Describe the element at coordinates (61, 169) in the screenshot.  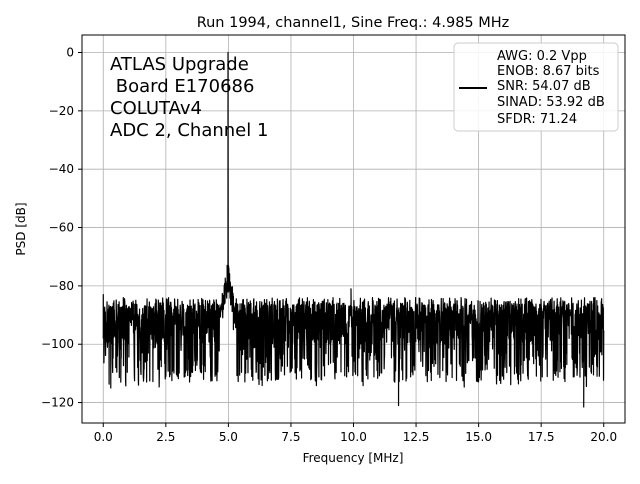
I see `y-tick-label: −40` at that location.